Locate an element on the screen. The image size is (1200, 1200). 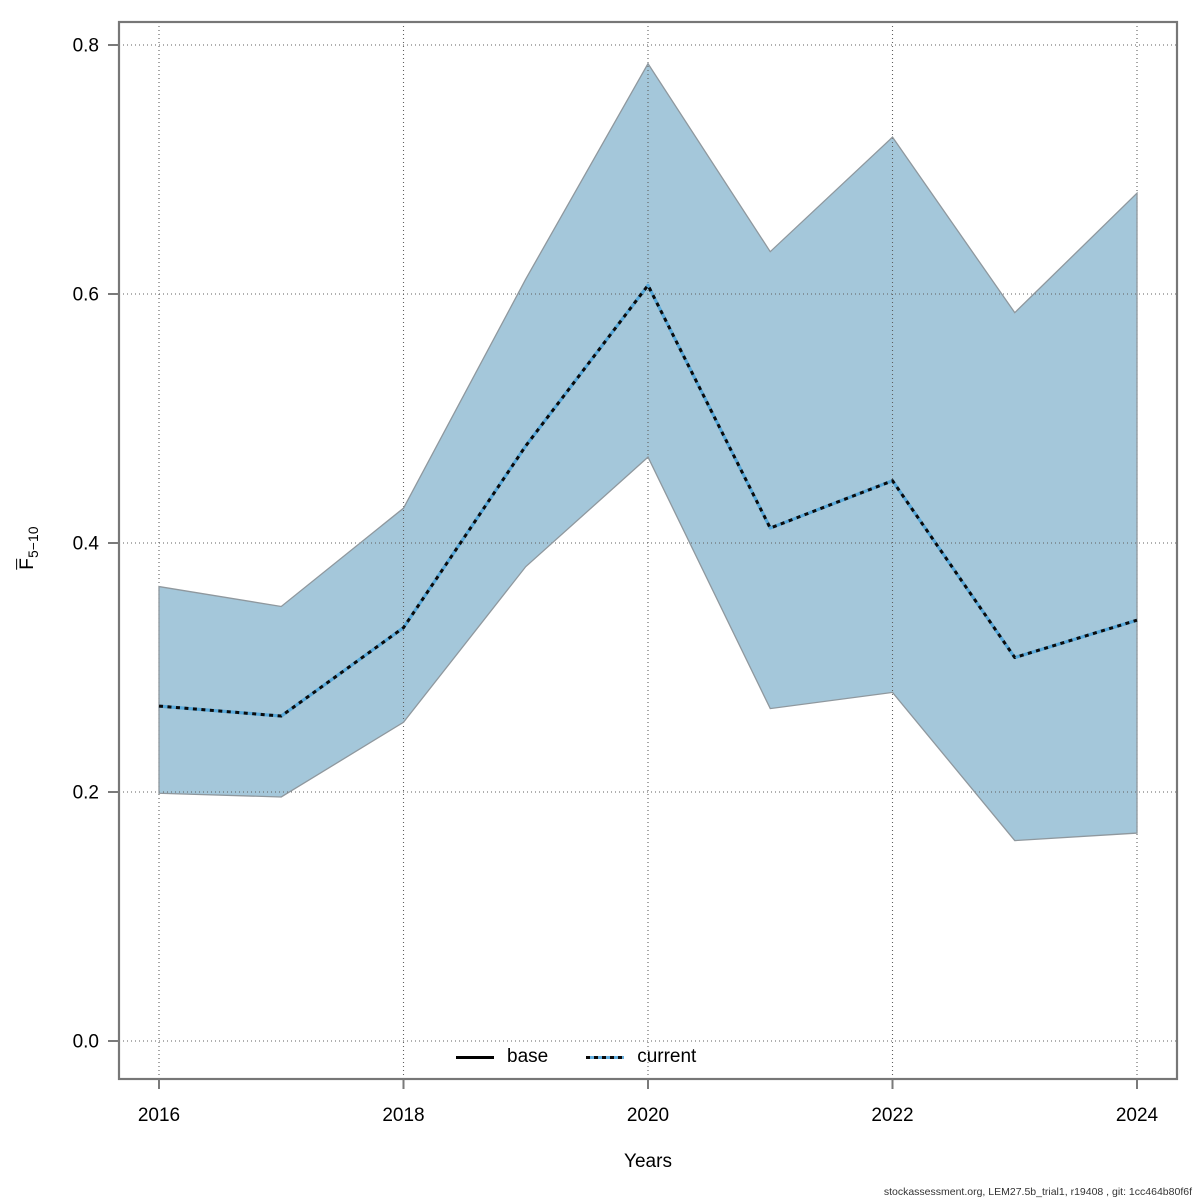
x-tick-label: 2024 is located at coordinates (1137, 1115).